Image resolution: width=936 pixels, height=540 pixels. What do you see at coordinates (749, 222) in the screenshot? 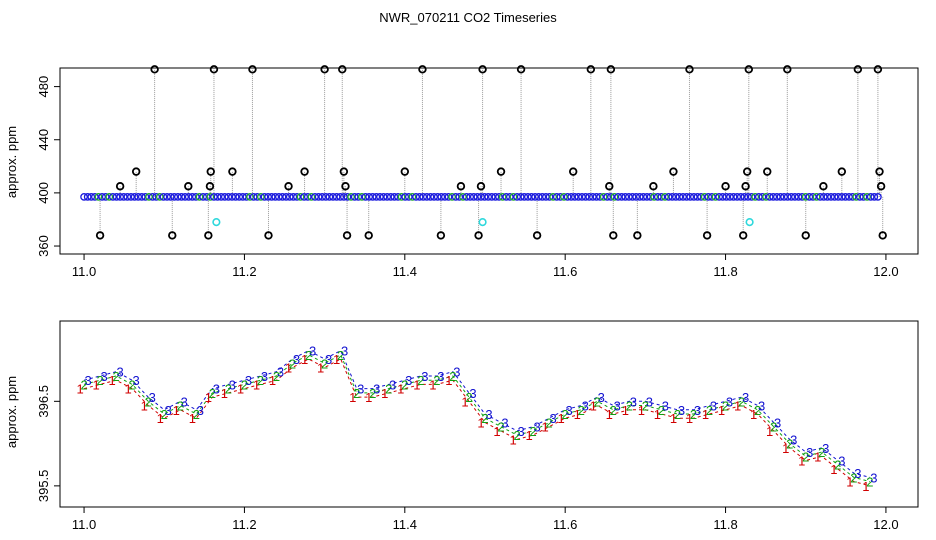
I see `flag-point` at bounding box center [749, 222].